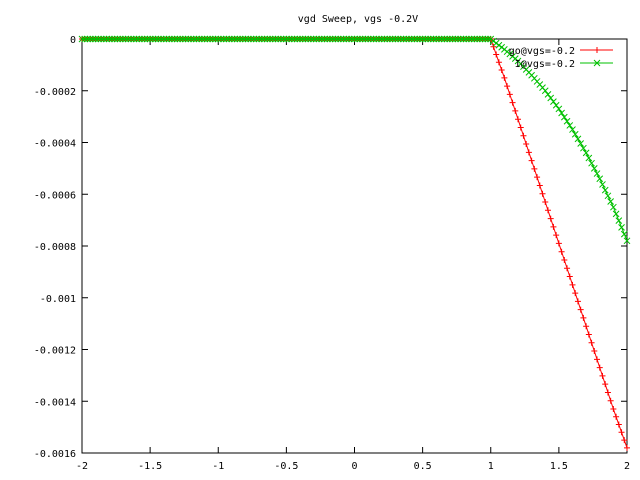 The width and height of the screenshot is (640, 480). I want to click on y-tick-label: -0.0008, so click(55, 247).